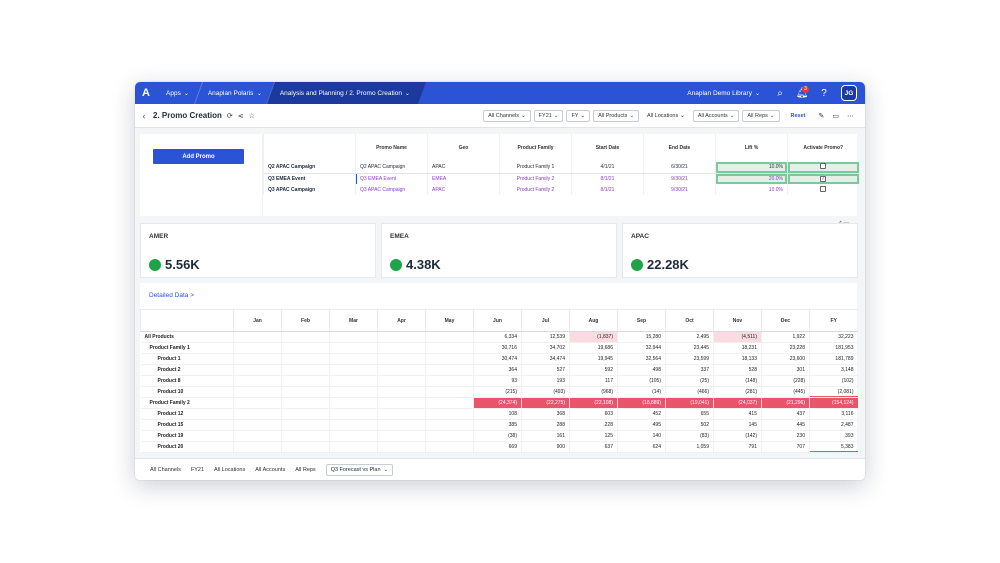 The image size is (1000, 563). I want to click on apps-menu: Apps ⌄, so click(177, 93).